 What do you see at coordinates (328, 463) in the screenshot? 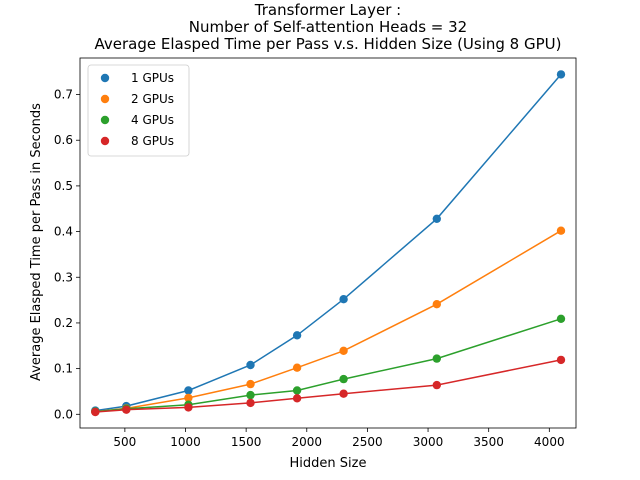
I see `x-axis-label: Hidden Size` at bounding box center [328, 463].